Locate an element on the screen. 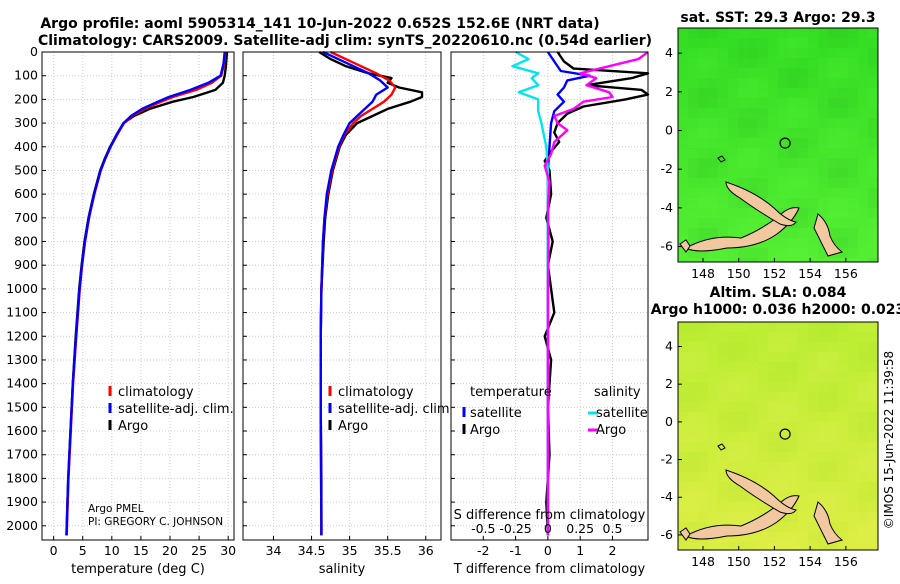  legend-label: satellite-adj. clim. is located at coordinates (176, 409).